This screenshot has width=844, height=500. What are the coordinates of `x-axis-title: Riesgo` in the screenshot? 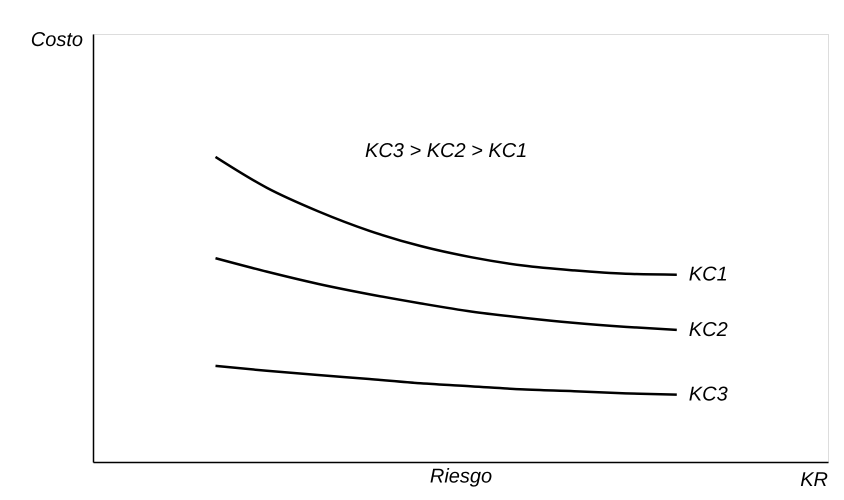 It's located at (461, 477).